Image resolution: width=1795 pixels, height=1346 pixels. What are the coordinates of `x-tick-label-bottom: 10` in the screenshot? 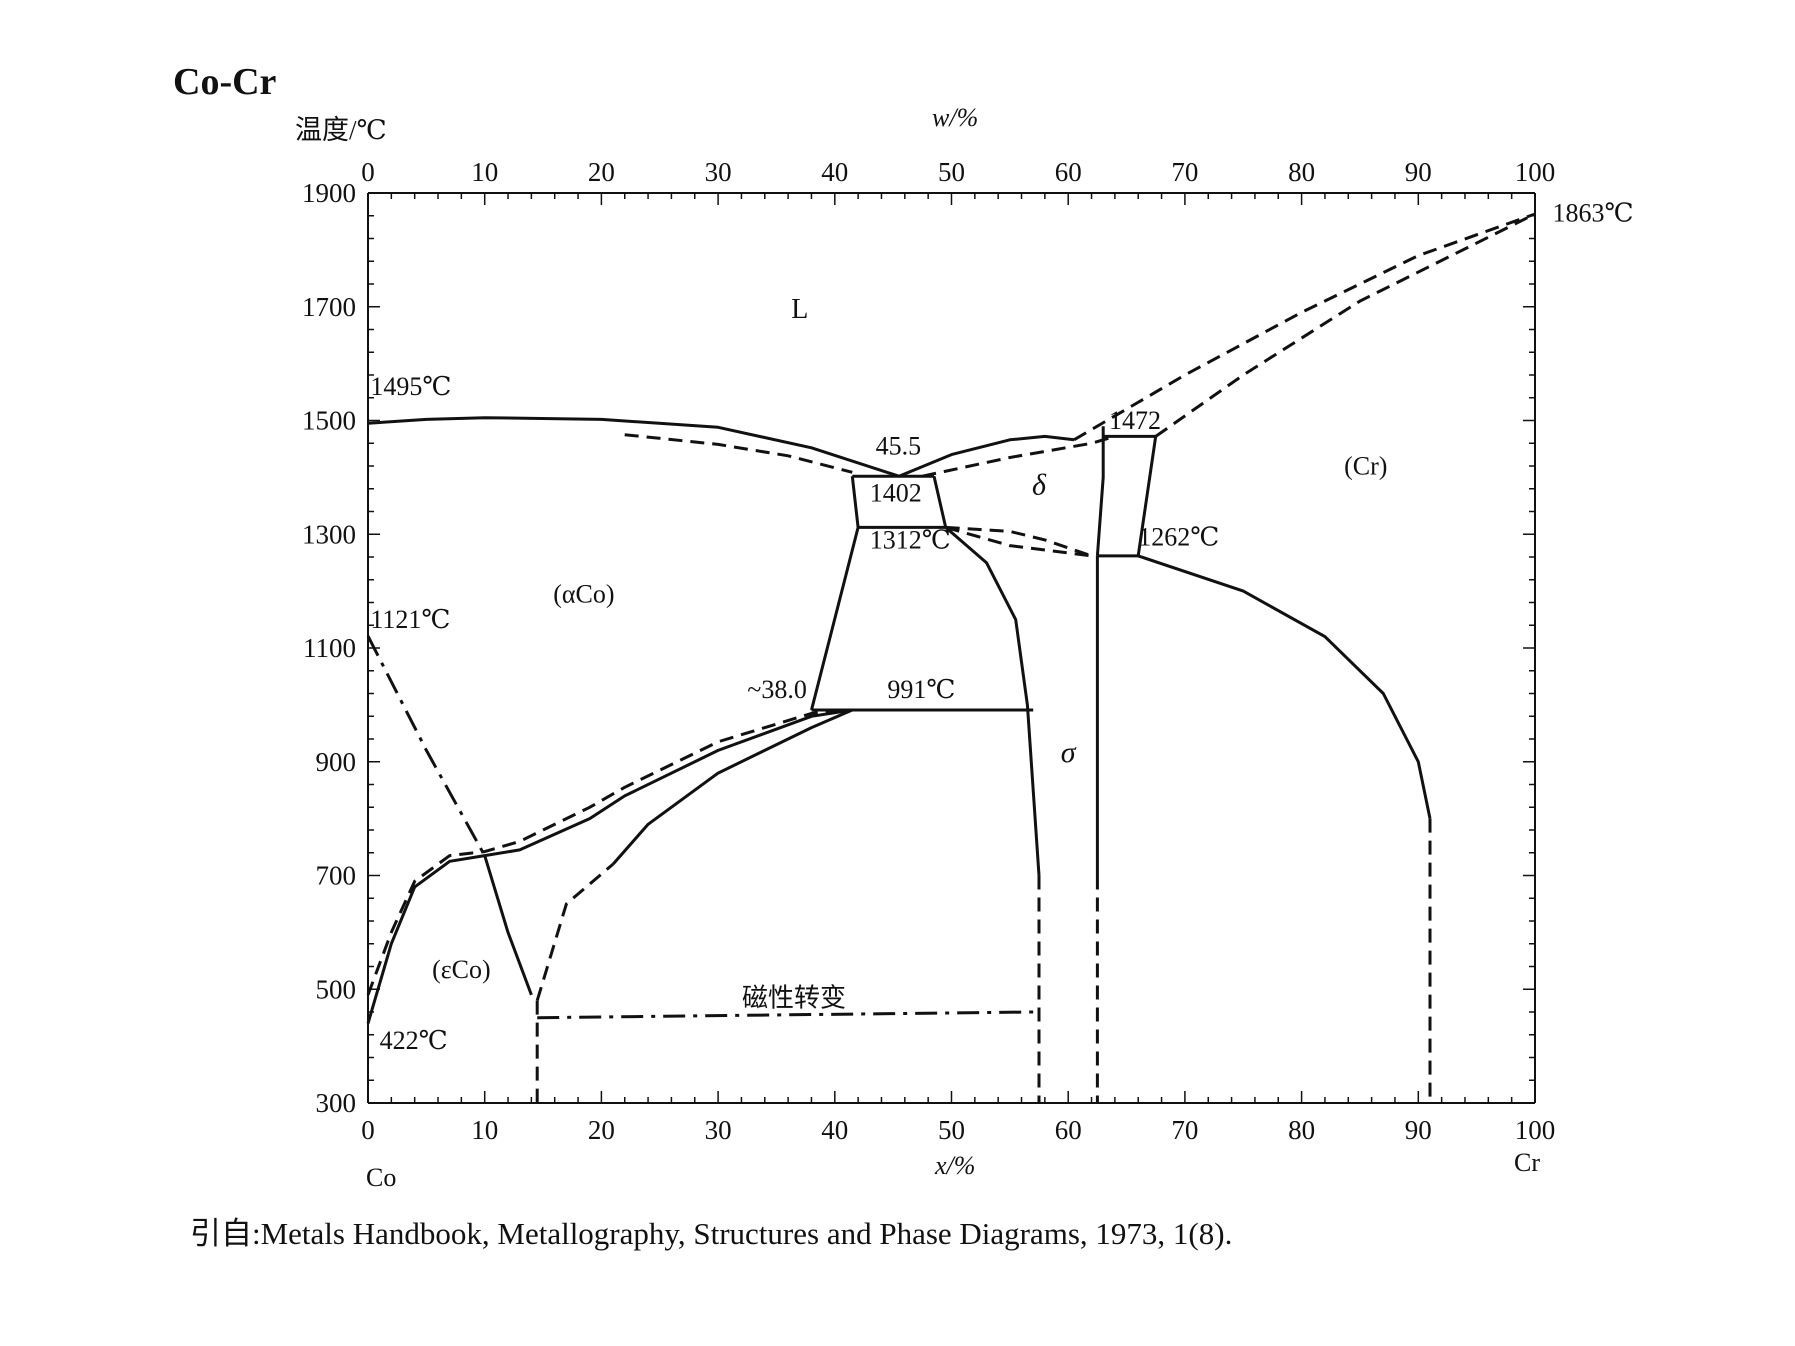 It's located at (484, 1130).